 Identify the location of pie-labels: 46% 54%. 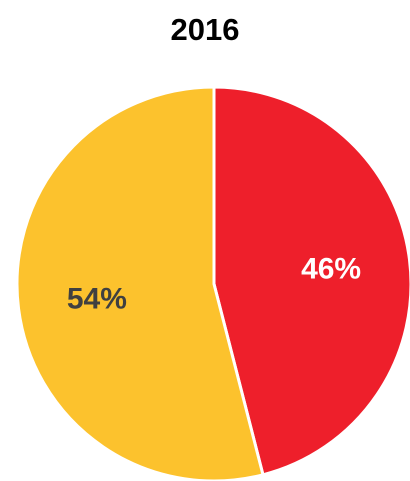
(214, 284).